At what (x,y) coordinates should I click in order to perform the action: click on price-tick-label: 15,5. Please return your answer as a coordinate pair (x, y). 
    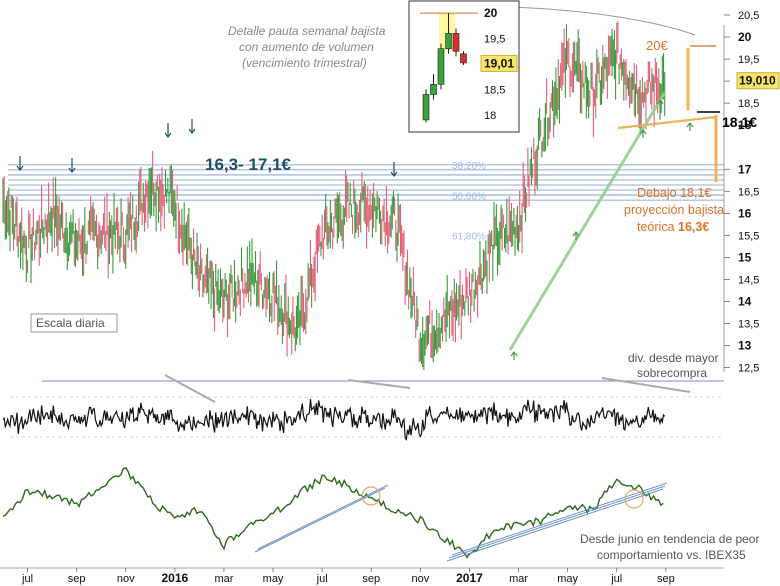
    Looking at the image, I should click on (748, 236).